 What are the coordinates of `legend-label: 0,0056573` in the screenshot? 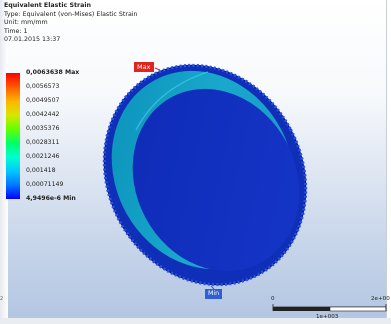 It's located at (43, 86).